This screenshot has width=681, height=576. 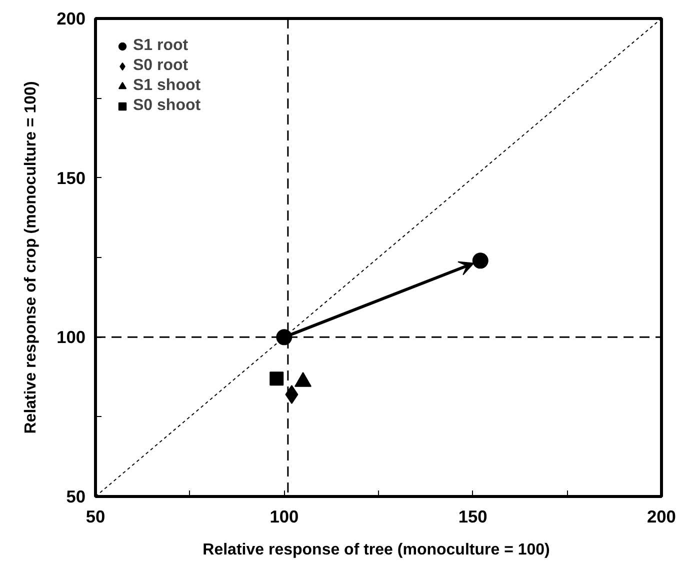 What do you see at coordinates (167, 106) in the screenshot?
I see `legend-label: S0 shoot` at bounding box center [167, 106].